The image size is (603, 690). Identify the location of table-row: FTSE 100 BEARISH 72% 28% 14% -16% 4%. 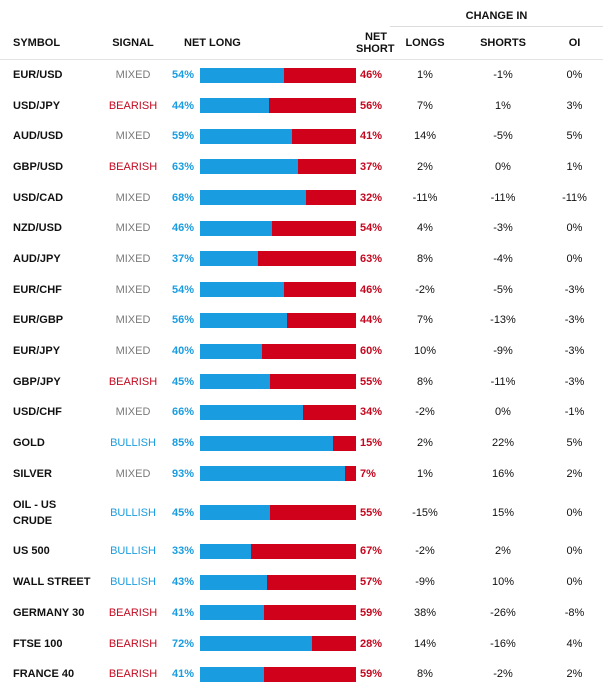
(301, 643).